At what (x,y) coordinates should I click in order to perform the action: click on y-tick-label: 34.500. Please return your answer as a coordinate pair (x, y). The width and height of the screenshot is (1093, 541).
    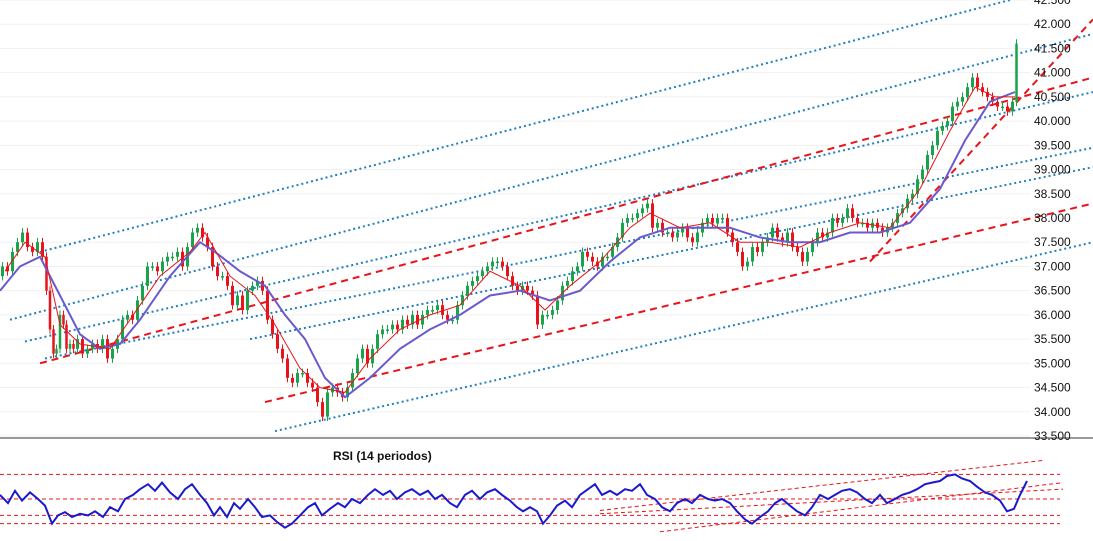
    Looking at the image, I should click on (1052, 388).